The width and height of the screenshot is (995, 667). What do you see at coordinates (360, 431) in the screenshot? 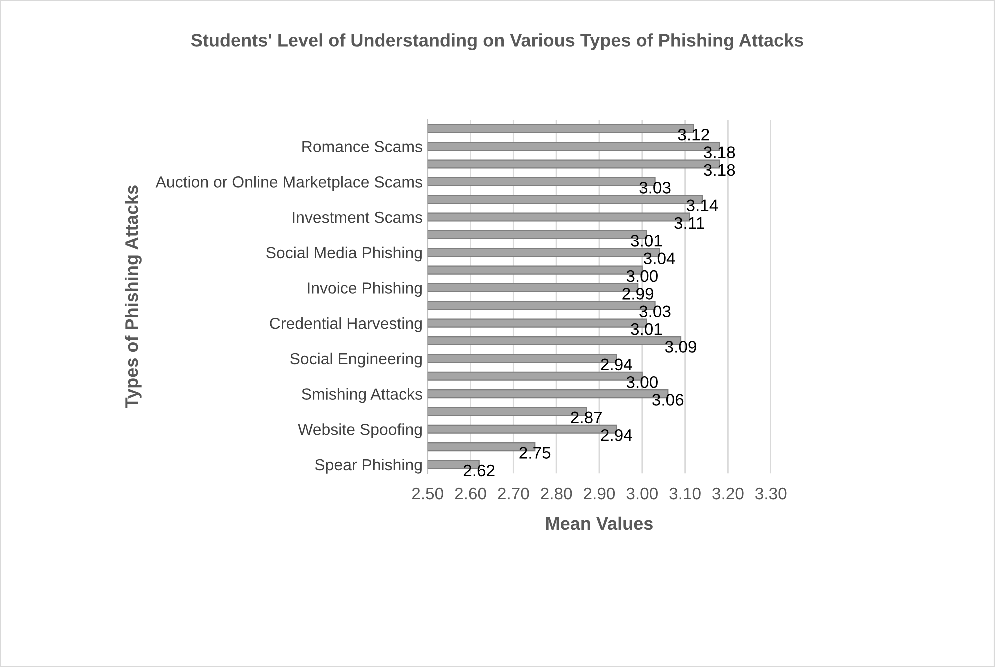
I see `y-tick-label: Website Spoofing` at bounding box center [360, 431].